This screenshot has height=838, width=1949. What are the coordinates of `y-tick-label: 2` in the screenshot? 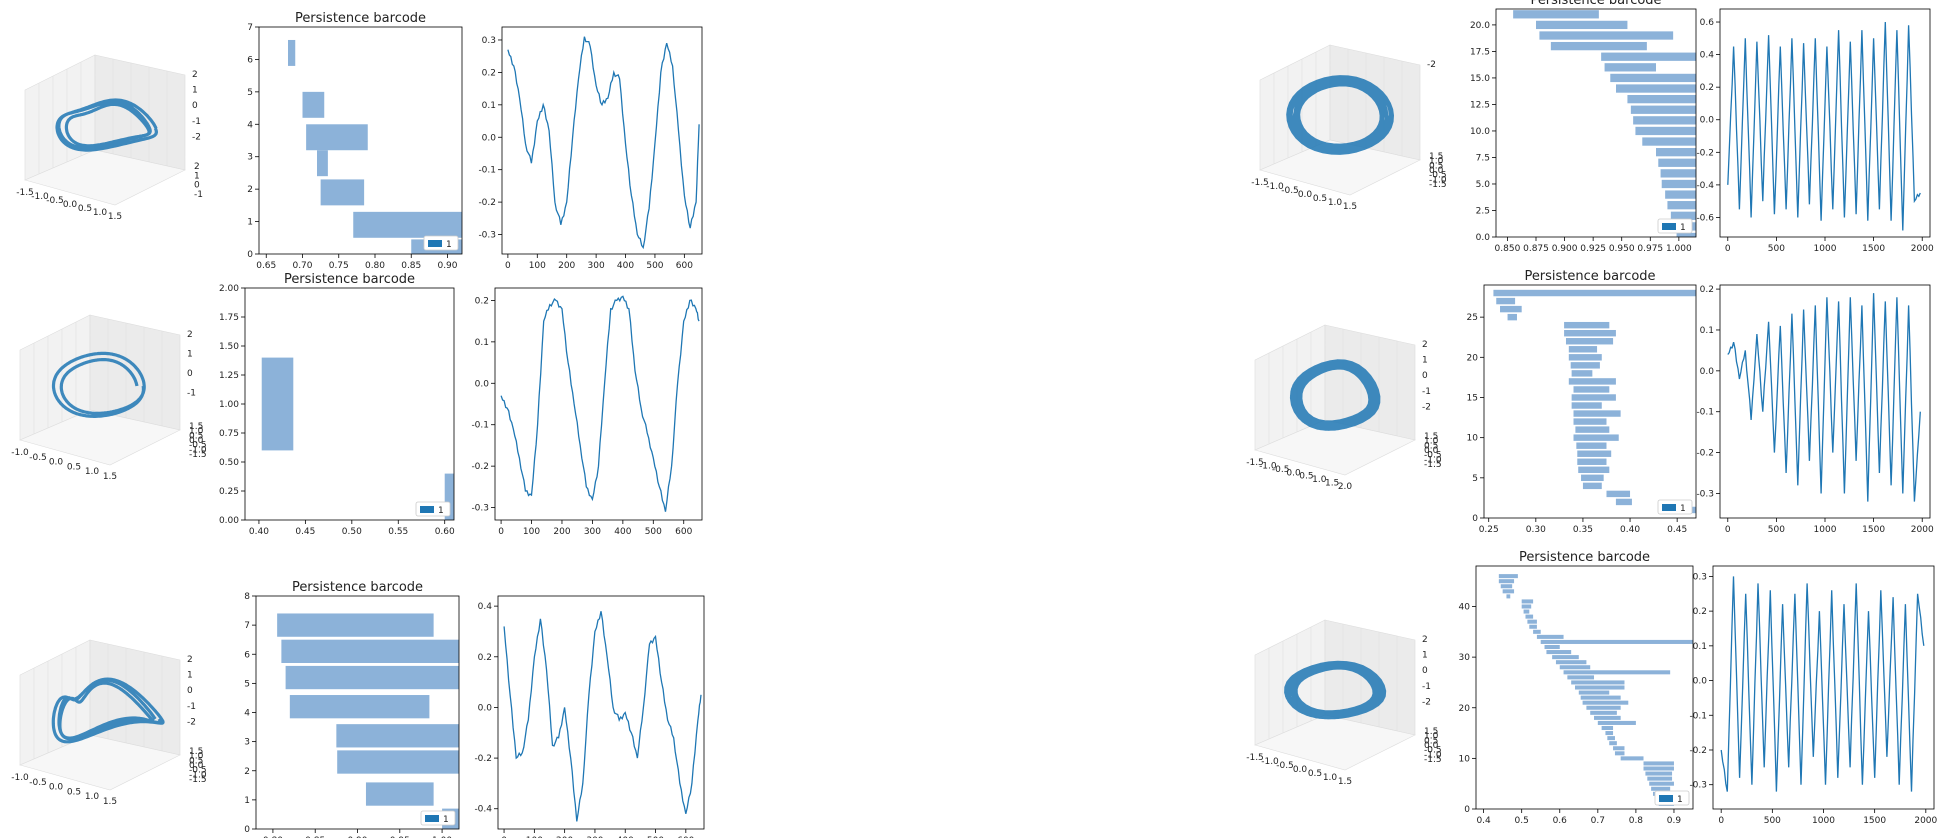 It's located at (250, 190).